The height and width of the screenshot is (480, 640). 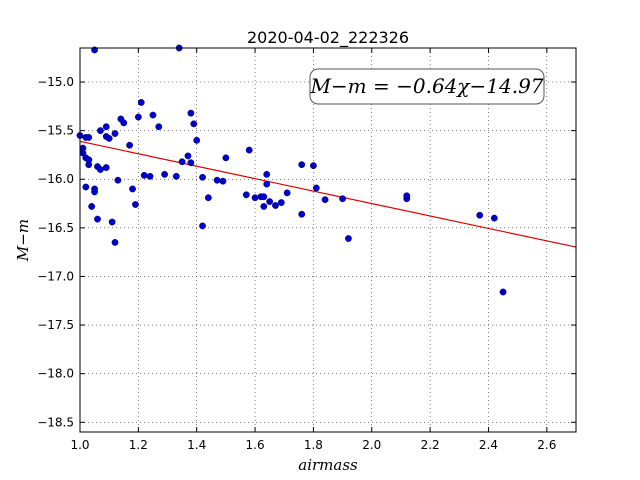 I want to click on x-axis-label: airmass, so click(x=328, y=465).